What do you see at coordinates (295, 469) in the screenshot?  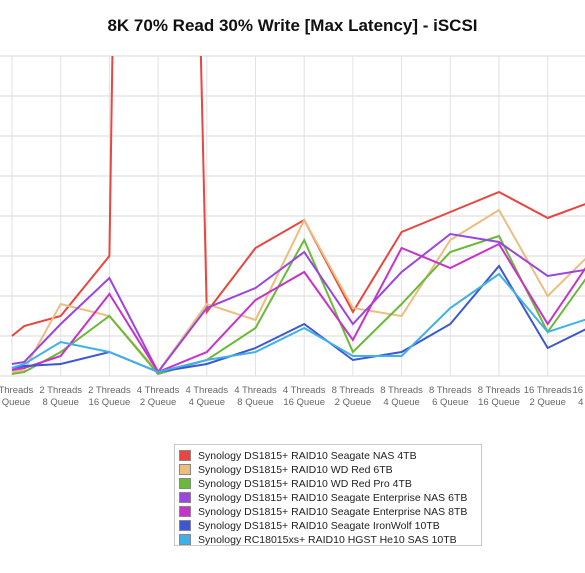 I see `legend-label: Synology DS1815+ RAID10 WD Red 6TB` at bounding box center [295, 469].